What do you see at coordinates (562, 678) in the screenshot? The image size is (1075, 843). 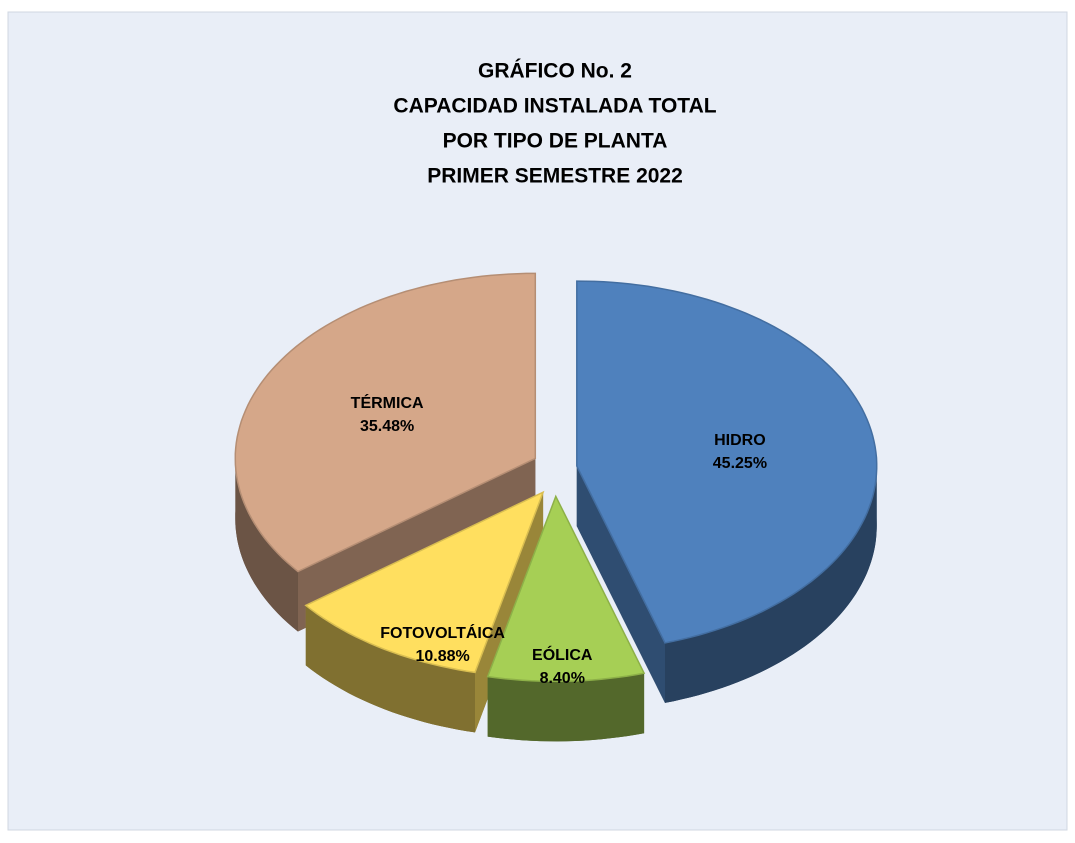 I see `slice-value-label: 8.40%` at bounding box center [562, 678].